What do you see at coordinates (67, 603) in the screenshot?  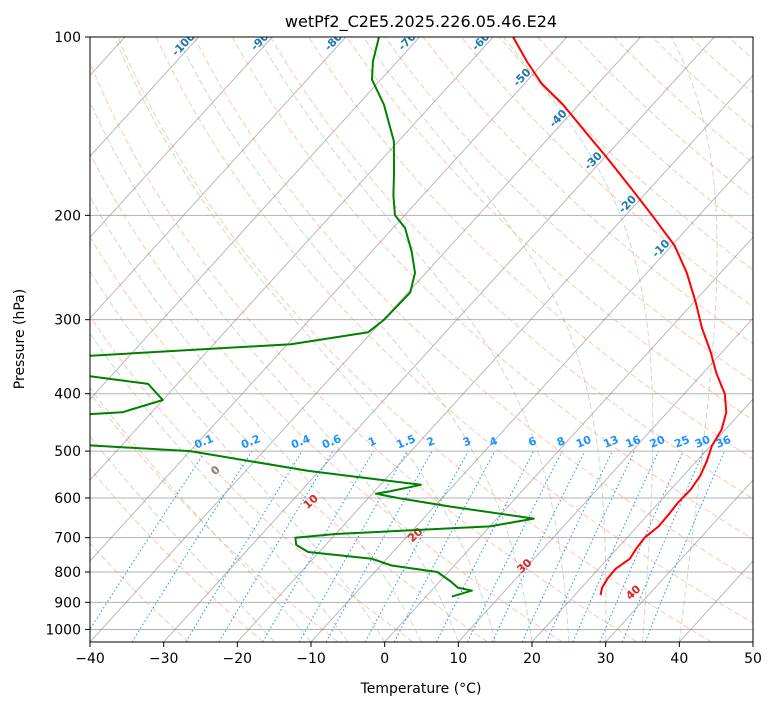 I see `y-tick-label: 900` at bounding box center [67, 603].